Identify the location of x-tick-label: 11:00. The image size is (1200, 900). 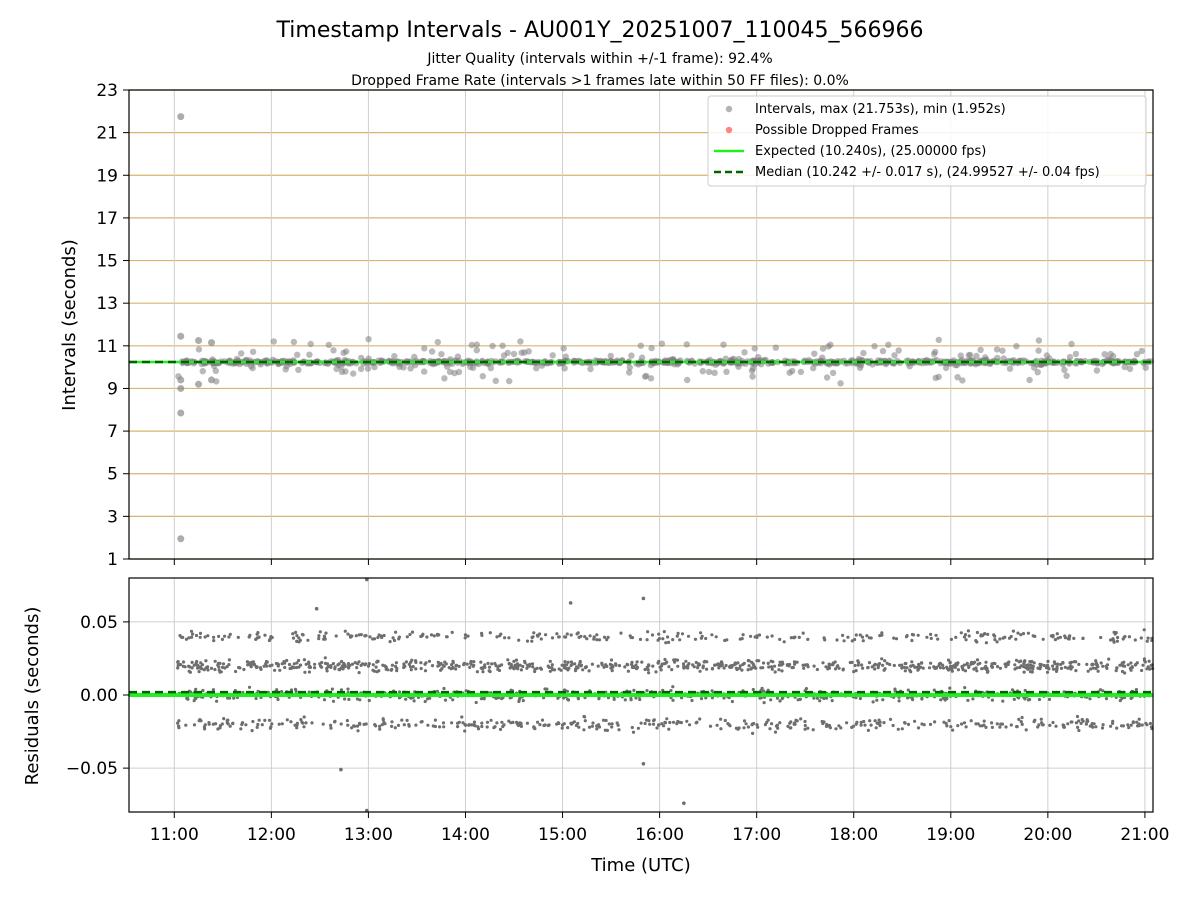
(174, 835).